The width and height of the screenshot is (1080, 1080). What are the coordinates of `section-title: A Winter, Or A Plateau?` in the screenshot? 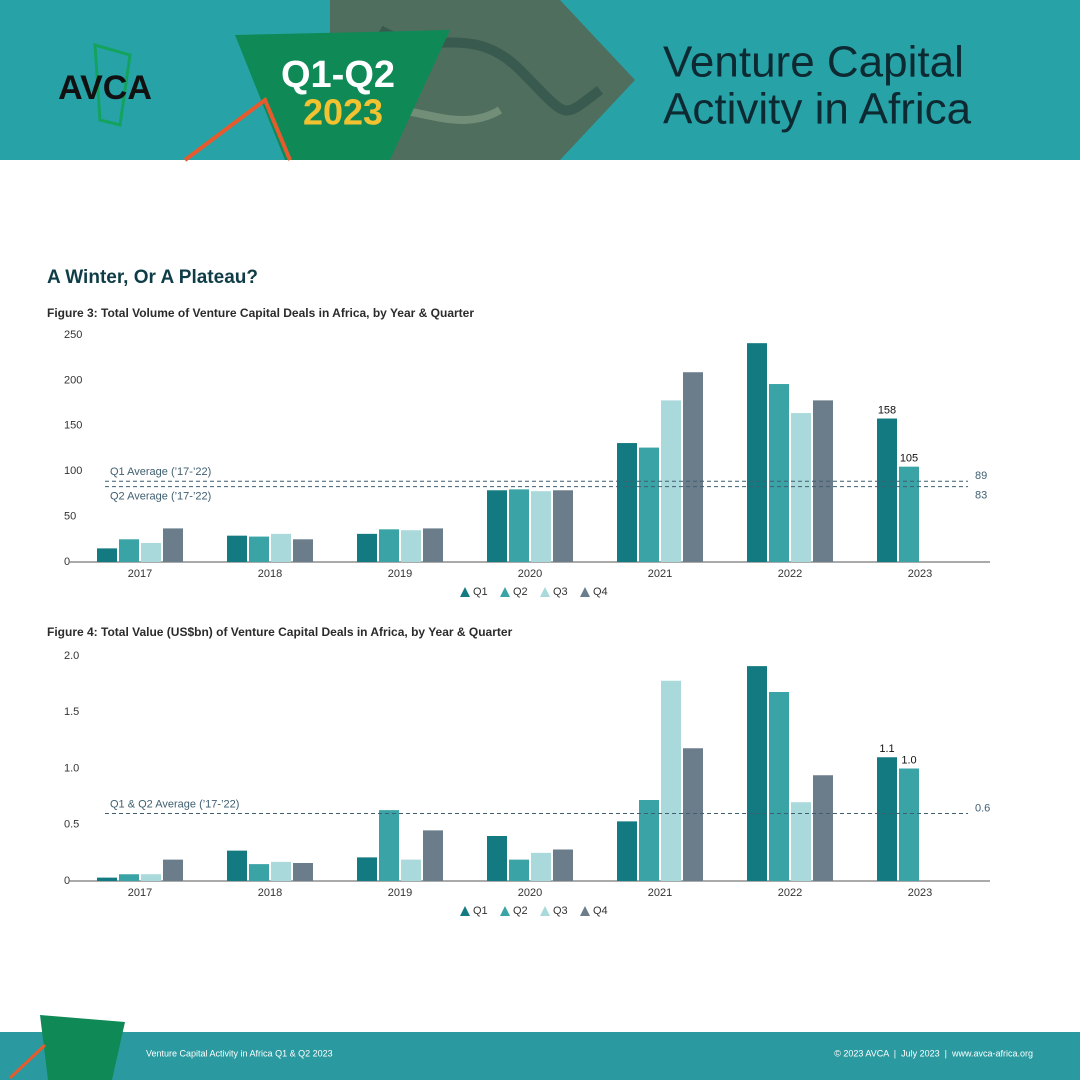 It's located at (152, 277).